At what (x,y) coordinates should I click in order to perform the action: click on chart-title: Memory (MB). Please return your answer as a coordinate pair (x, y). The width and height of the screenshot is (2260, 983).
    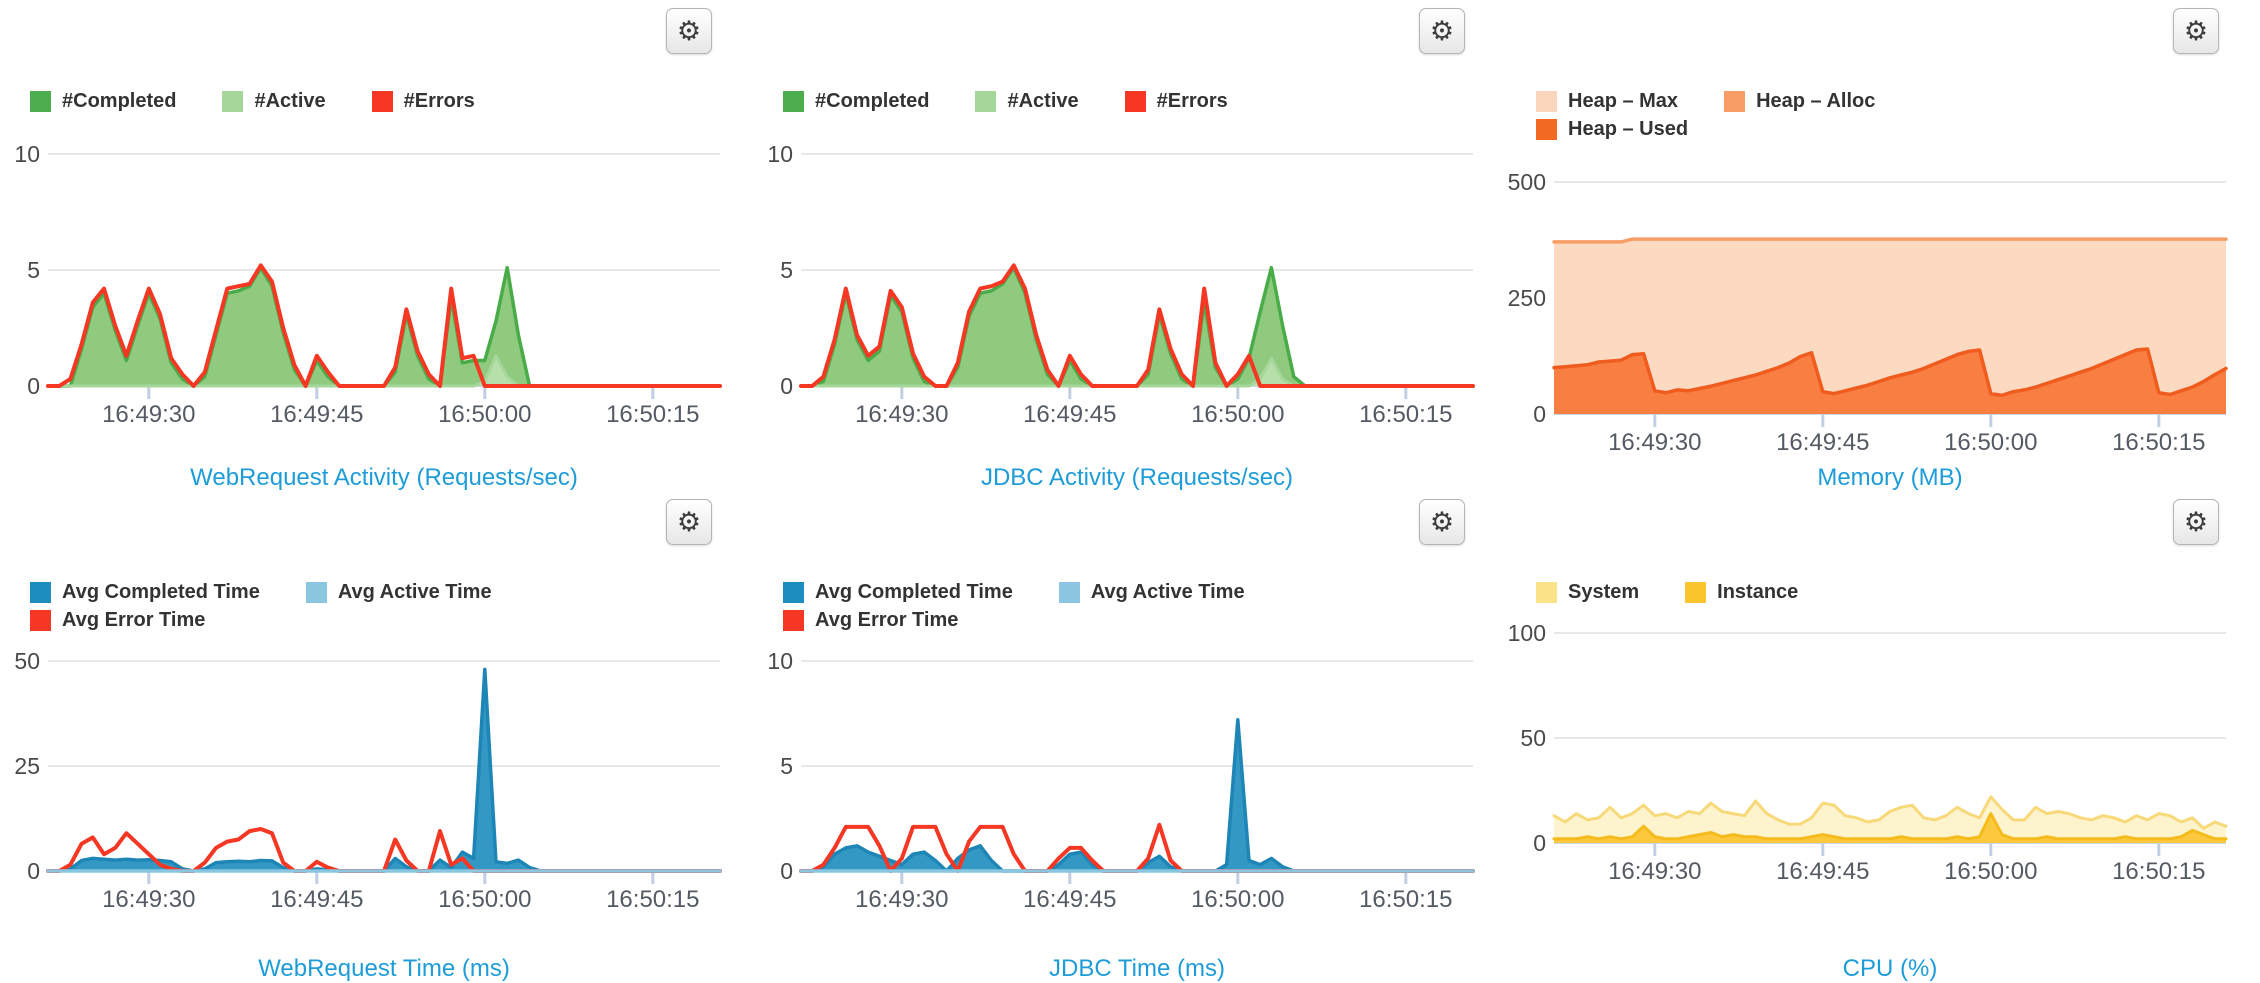
    Looking at the image, I should click on (1890, 477).